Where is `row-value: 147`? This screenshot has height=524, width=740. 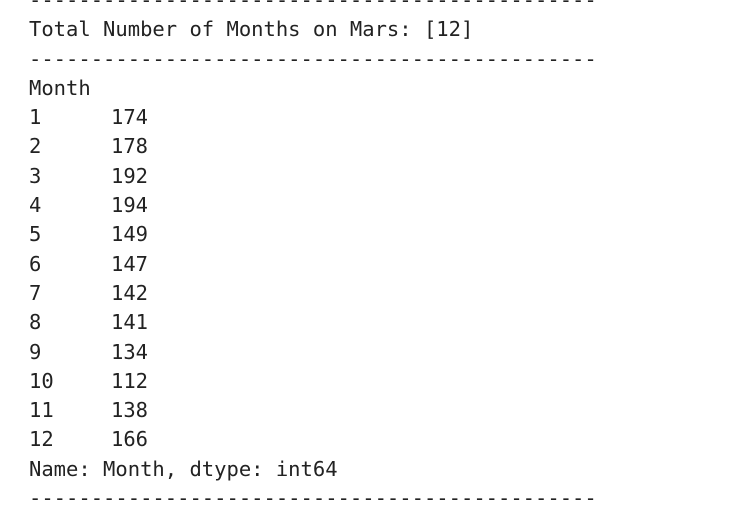
row-value: 147 is located at coordinates (130, 263).